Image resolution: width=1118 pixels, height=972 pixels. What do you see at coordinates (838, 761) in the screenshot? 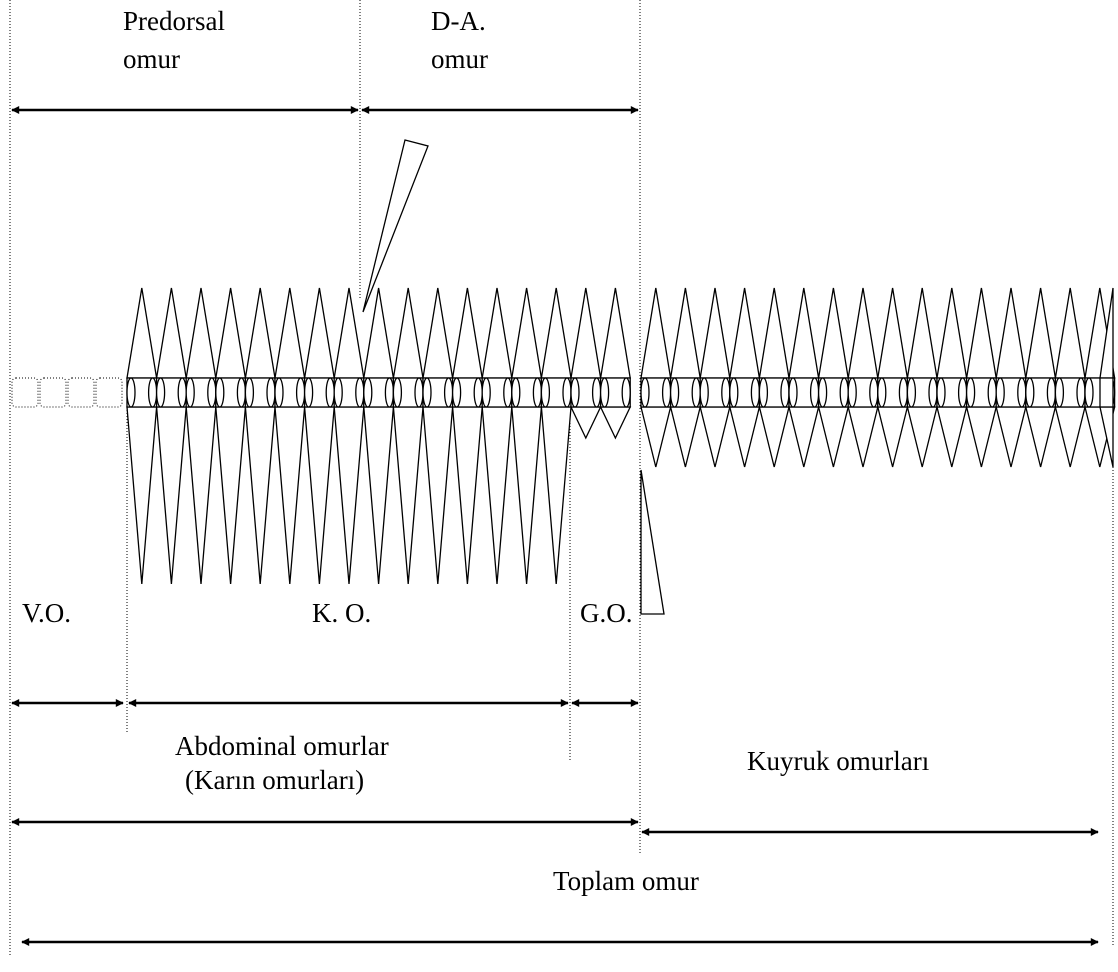
I see `label: Kuyruk omurları` at bounding box center [838, 761].